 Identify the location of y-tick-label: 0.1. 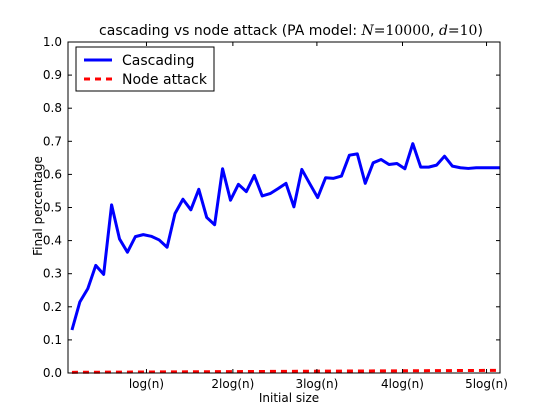
(52, 340).